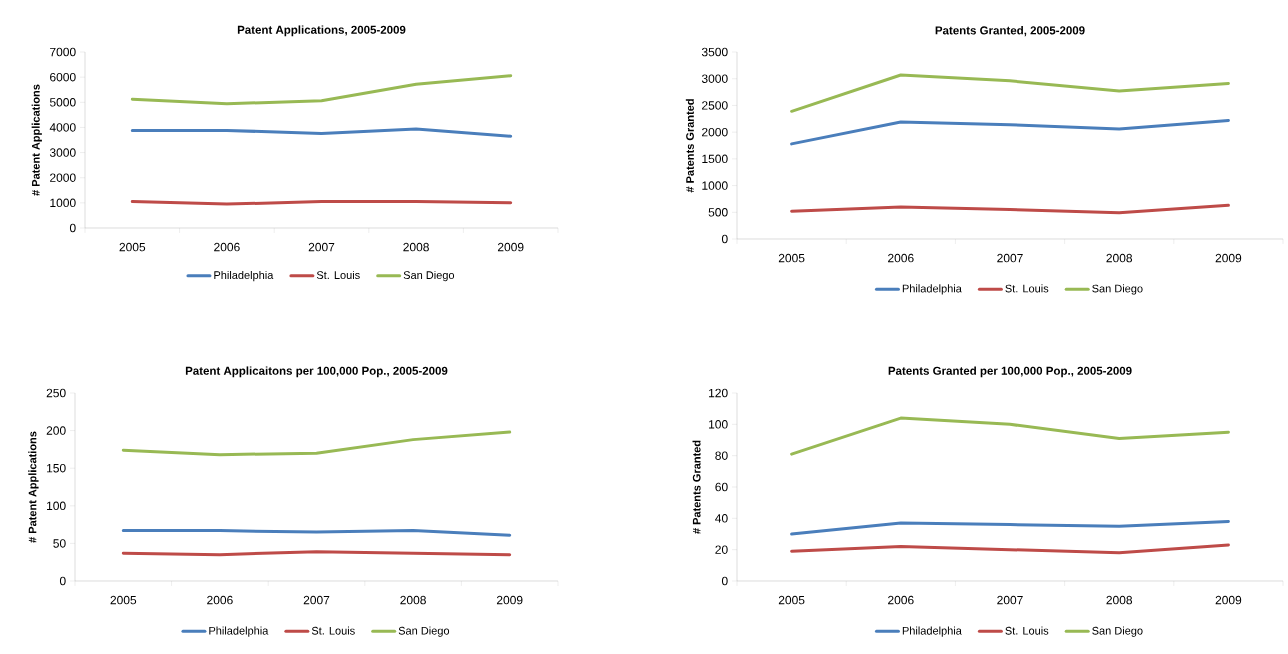  What do you see at coordinates (715, 159) in the screenshot?
I see `y-tick-label: 1500` at bounding box center [715, 159].